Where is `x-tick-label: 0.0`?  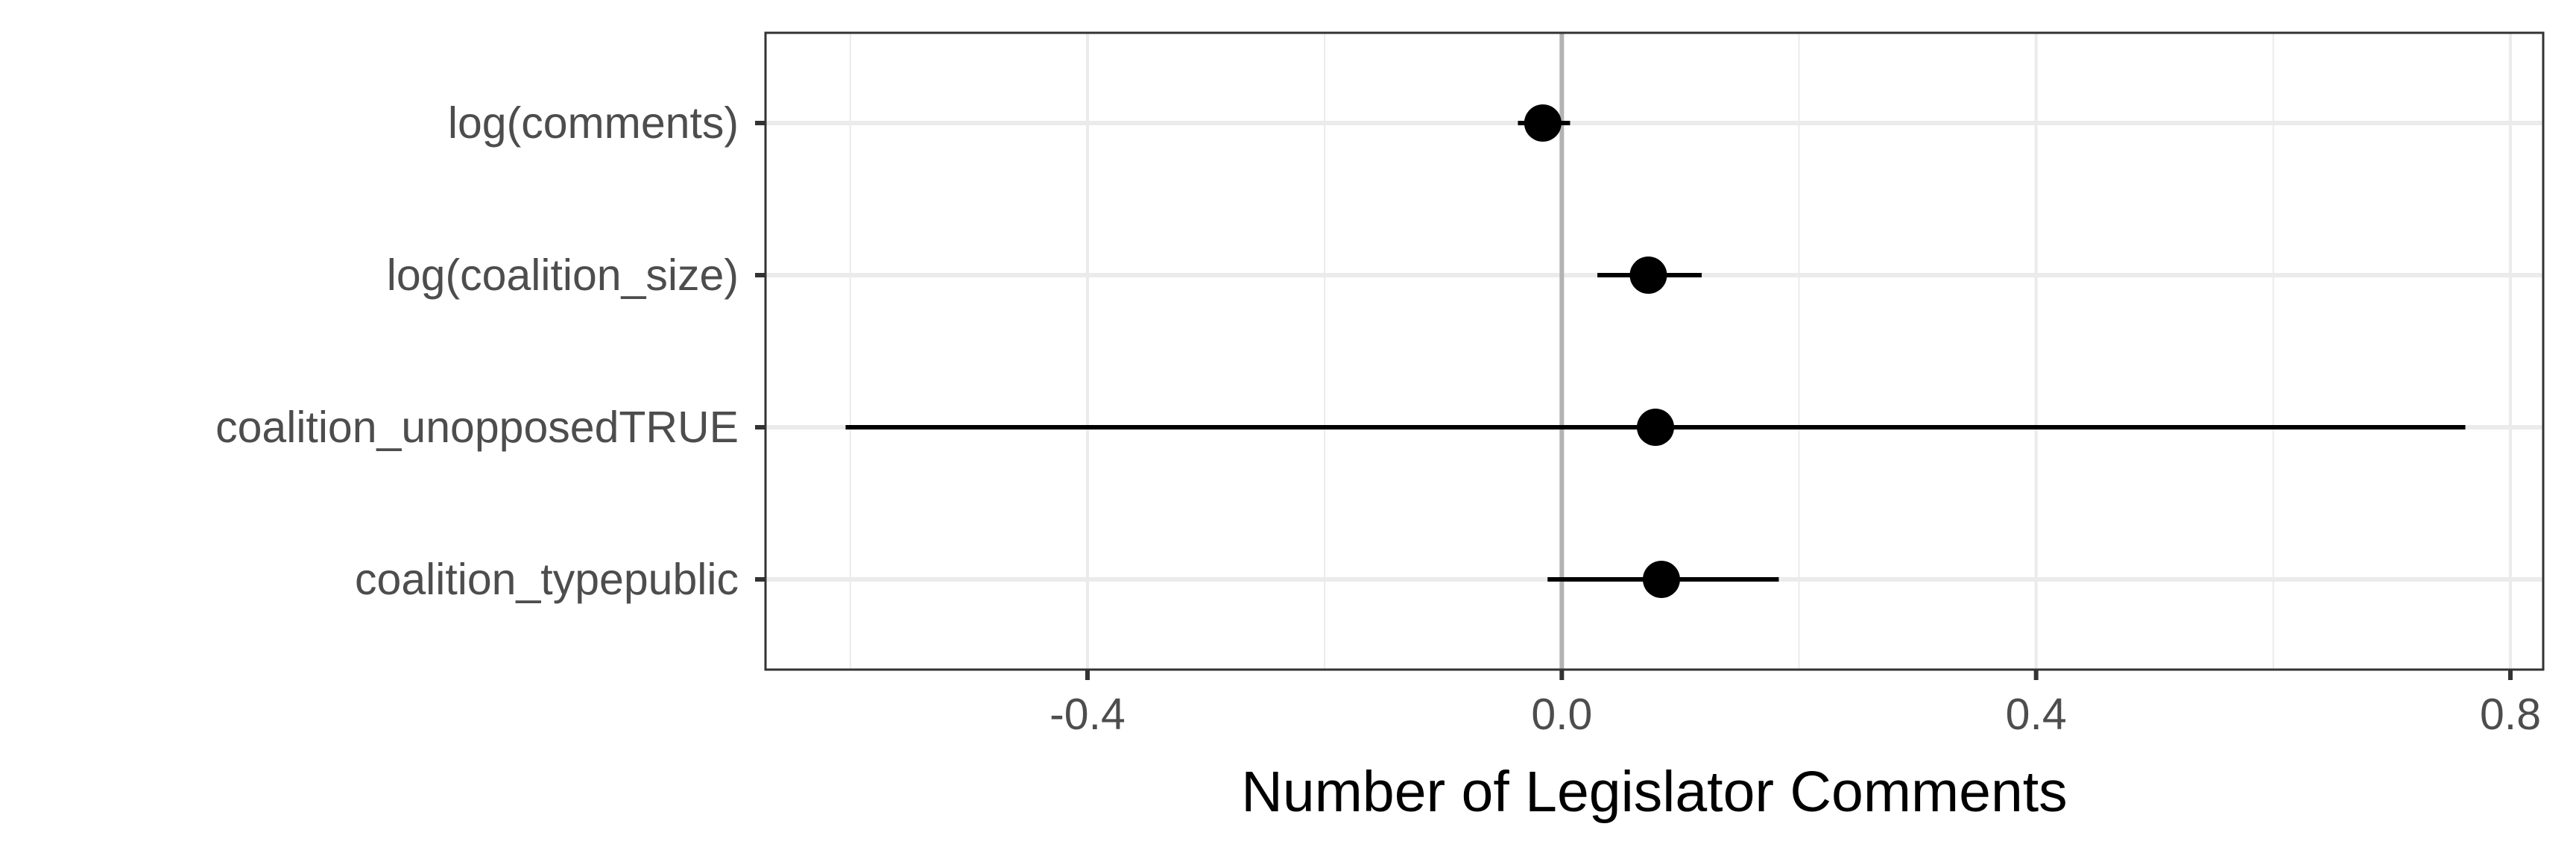 x-tick-label: 0.0 is located at coordinates (1562, 714).